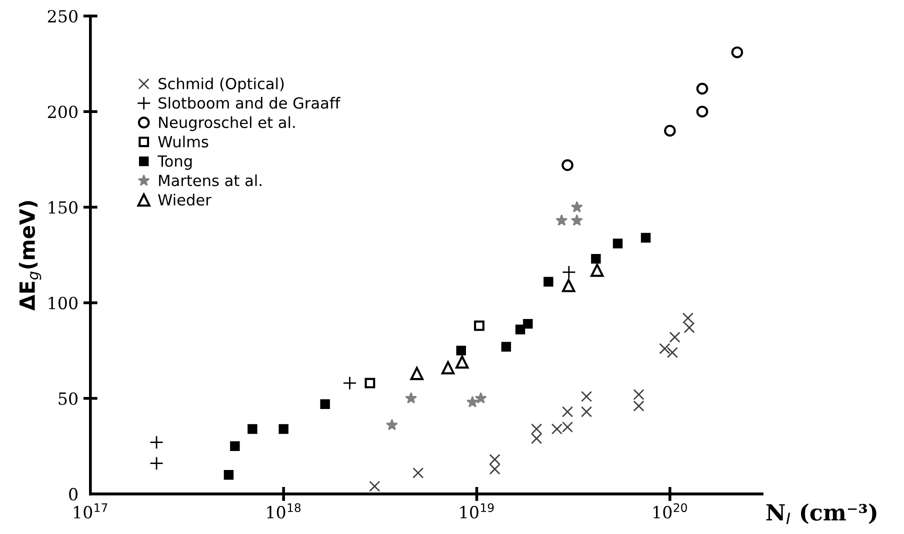 The height and width of the screenshot is (534, 904). Describe the element at coordinates (63, 16) in the screenshot. I see `y-tick-label: 250` at that location.